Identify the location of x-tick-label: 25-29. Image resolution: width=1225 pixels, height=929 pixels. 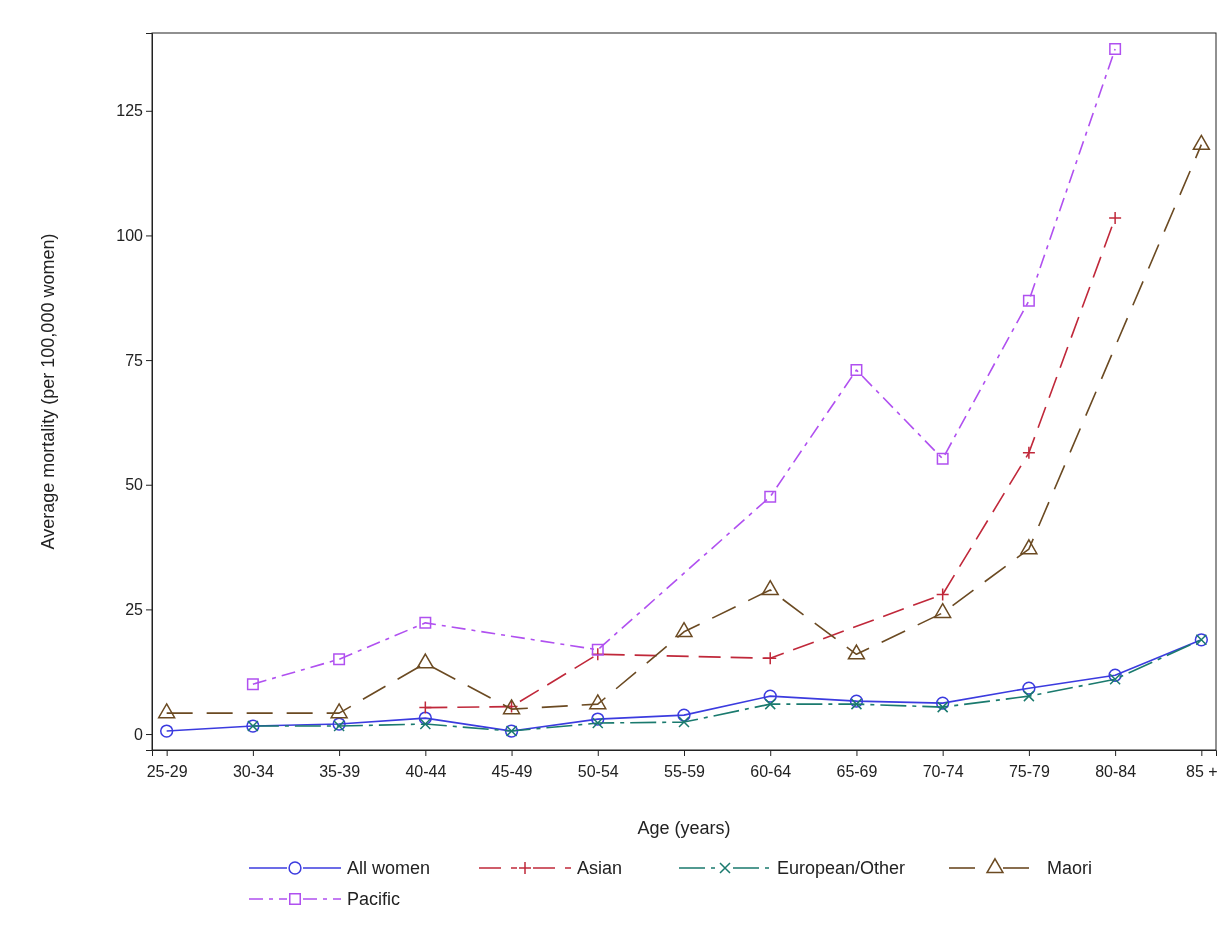
(167, 771).